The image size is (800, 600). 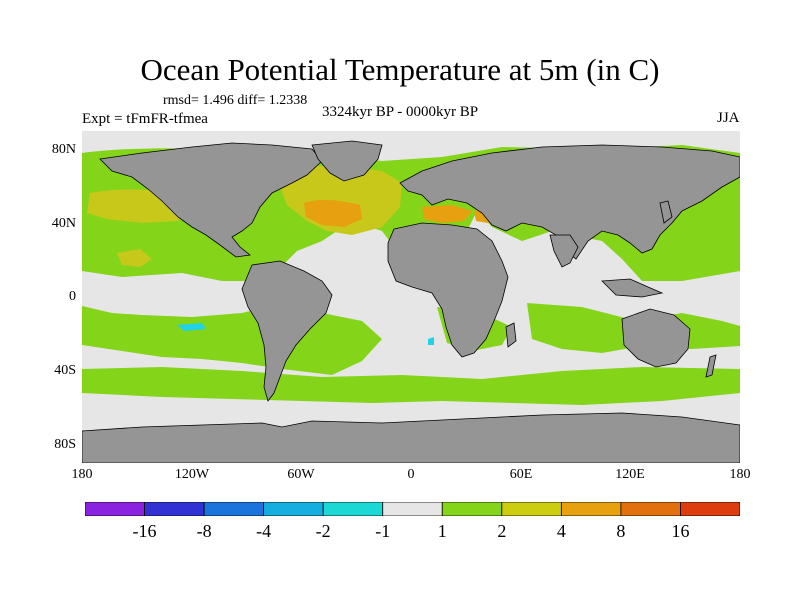 I want to click on colorbar-tick-label: -4, so click(x=264, y=531).